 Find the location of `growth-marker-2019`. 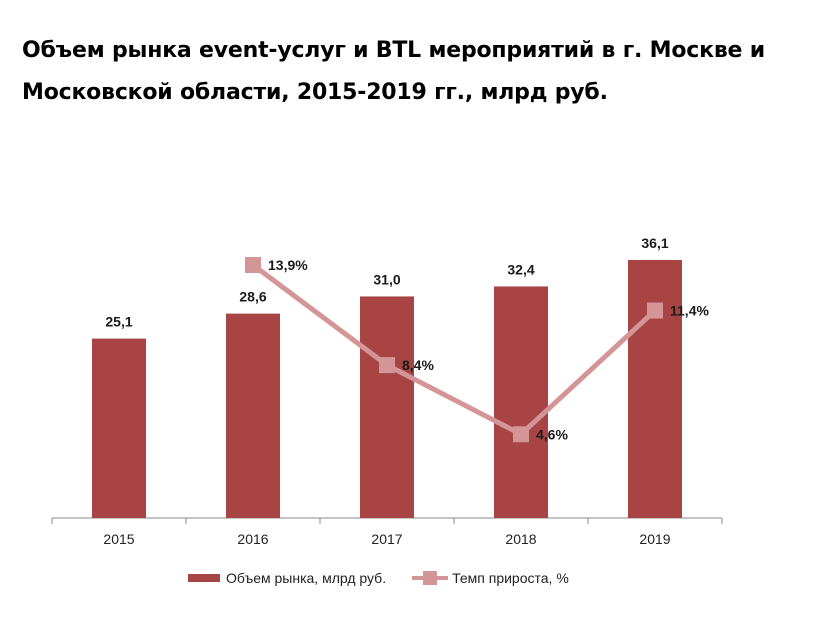

growth-marker-2019 is located at coordinates (655, 310).